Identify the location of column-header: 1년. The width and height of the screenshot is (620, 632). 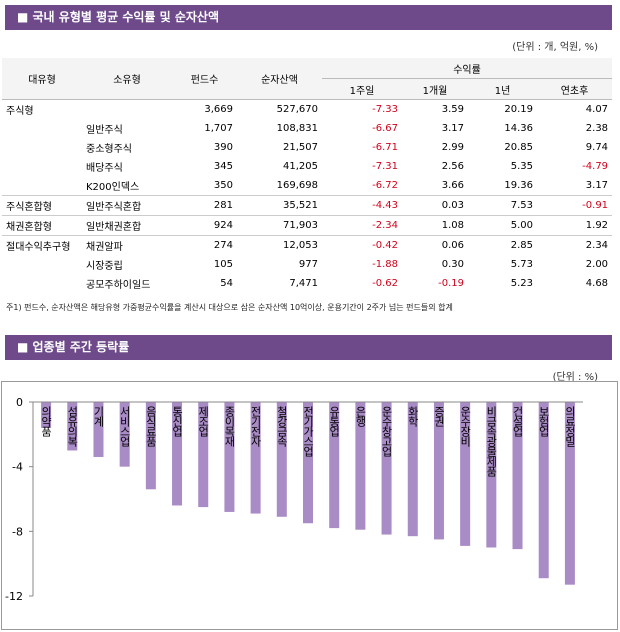
(502, 89).